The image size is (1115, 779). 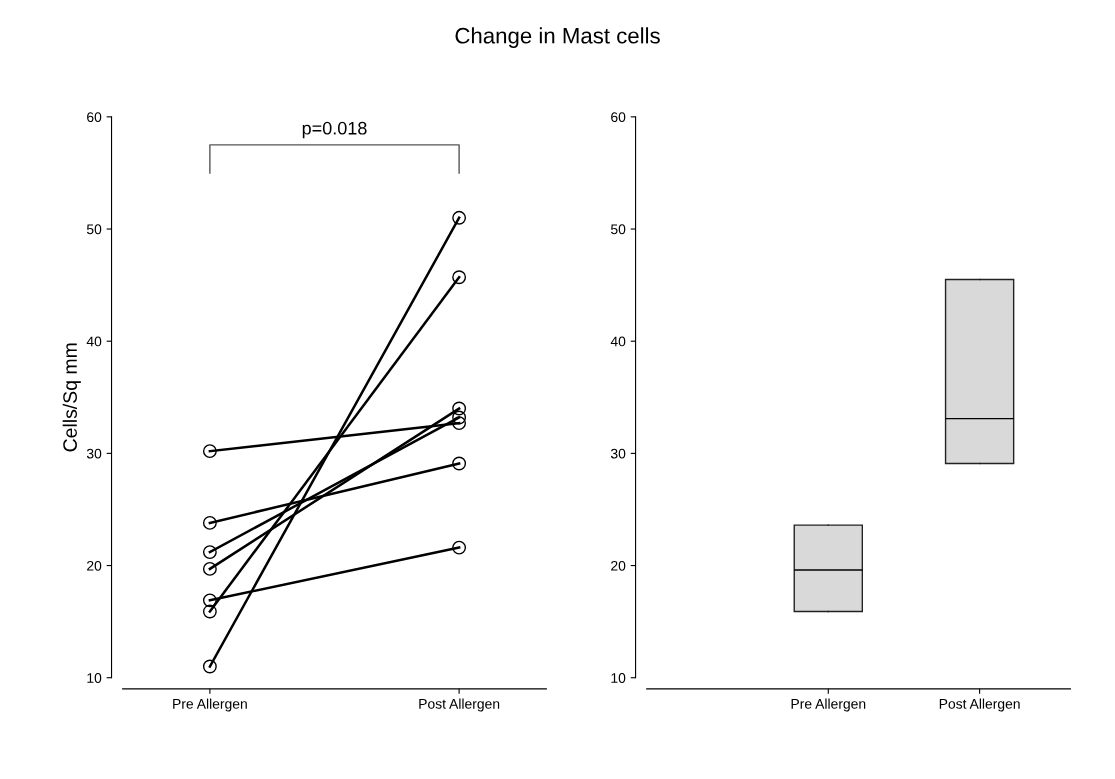 I want to click on y-axis-title: Cells/Sq mm, so click(x=71, y=397).